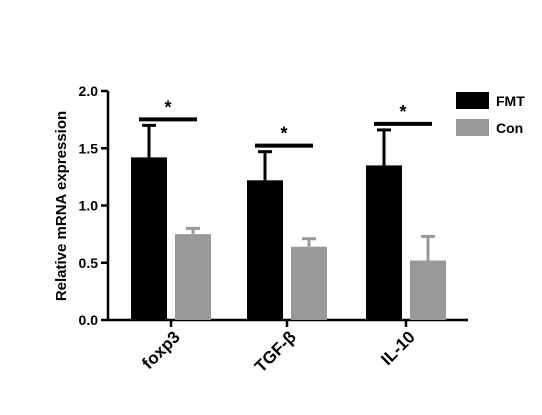 Image resolution: width=542 pixels, height=415 pixels. I want to click on y-tick-label: 0.5, so click(89, 263).